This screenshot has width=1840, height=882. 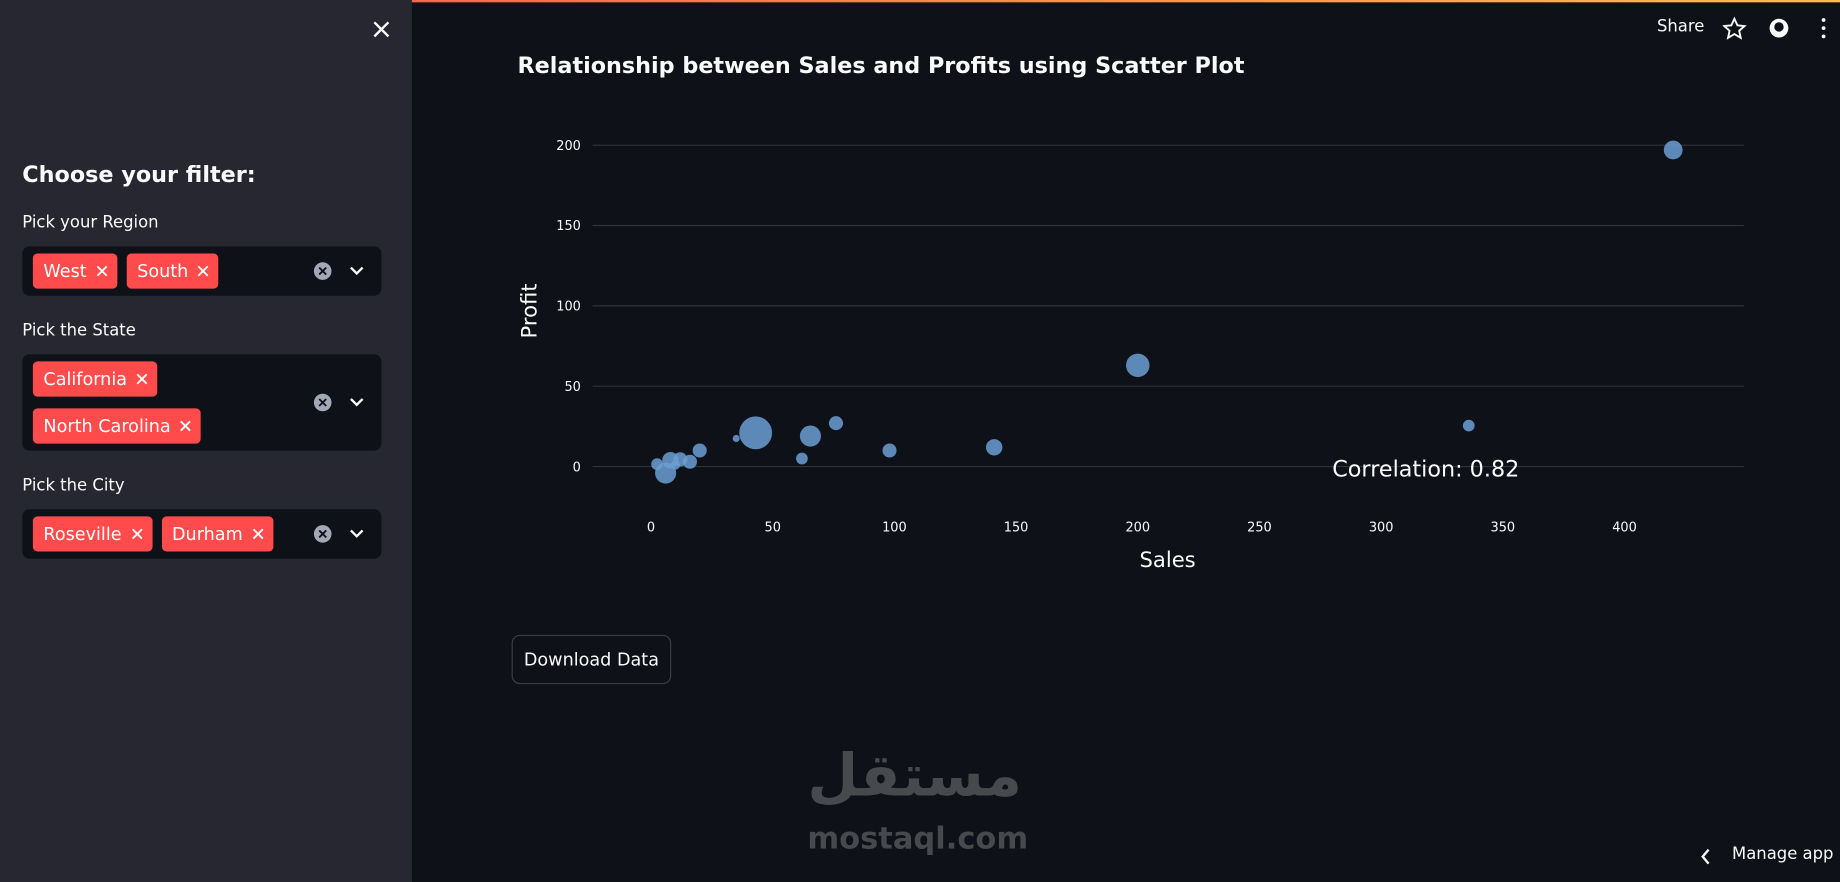 What do you see at coordinates (65, 271) in the screenshot?
I see `tag-text: West` at bounding box center [65, 271].